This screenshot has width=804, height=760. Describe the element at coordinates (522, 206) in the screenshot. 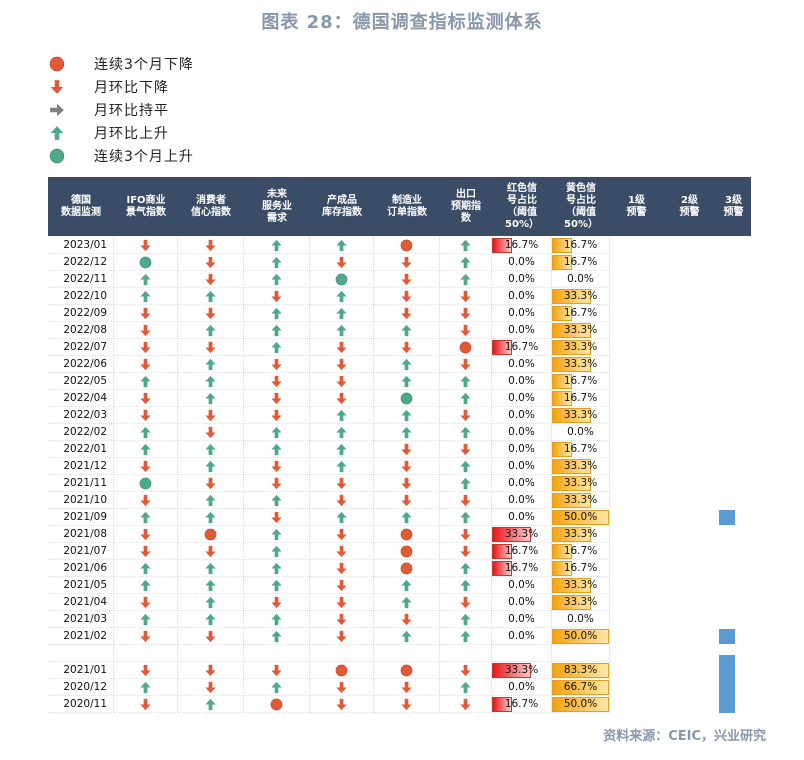

I see `column-header: 红色信 号占比 （阈值 50%）` at that location.